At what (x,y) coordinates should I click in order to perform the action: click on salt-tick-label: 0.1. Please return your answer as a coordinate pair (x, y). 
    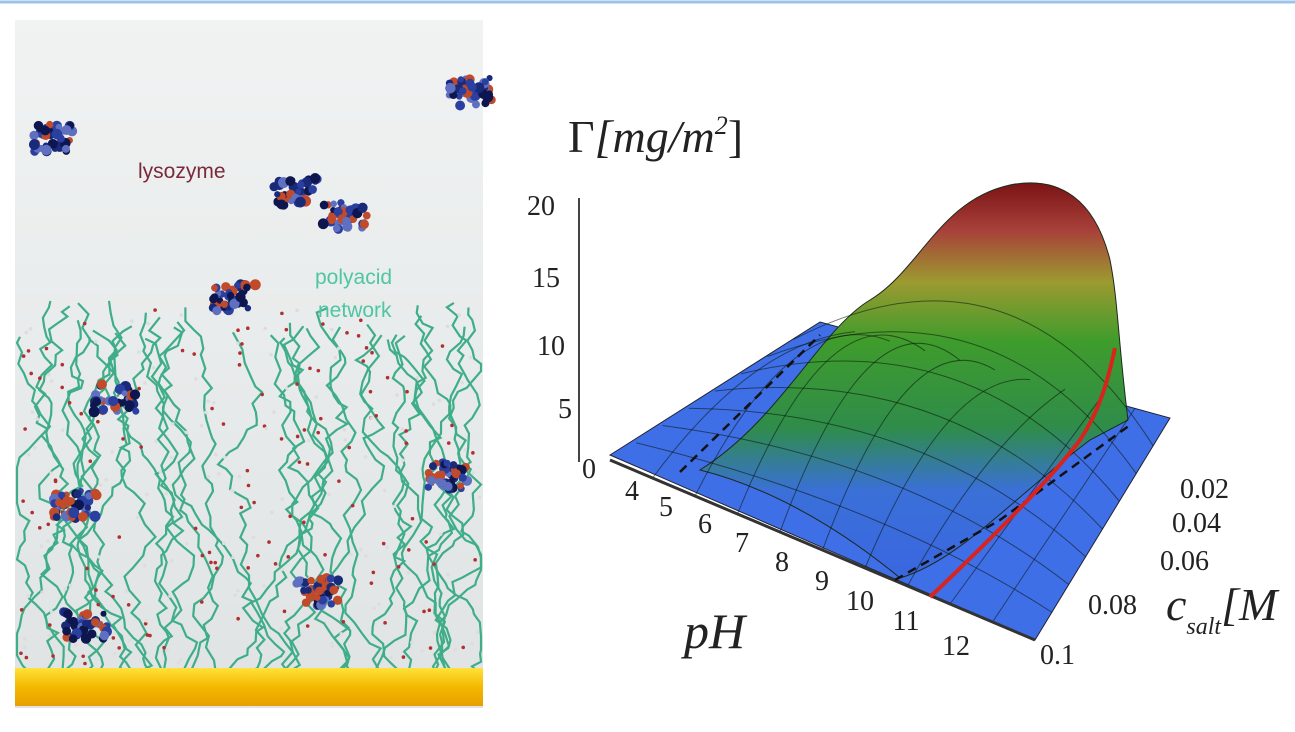
    Looking at the image, I should click on (1057, 655).